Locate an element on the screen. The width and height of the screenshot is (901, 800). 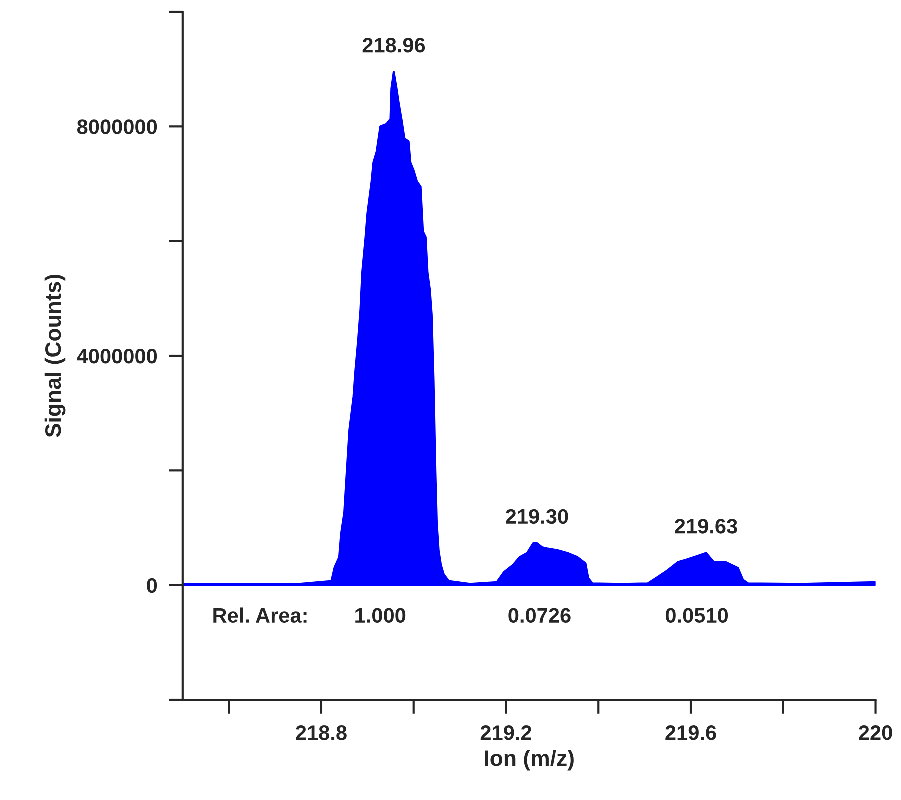
annotation: Rel. Area: is located at coordinates (260, 616).